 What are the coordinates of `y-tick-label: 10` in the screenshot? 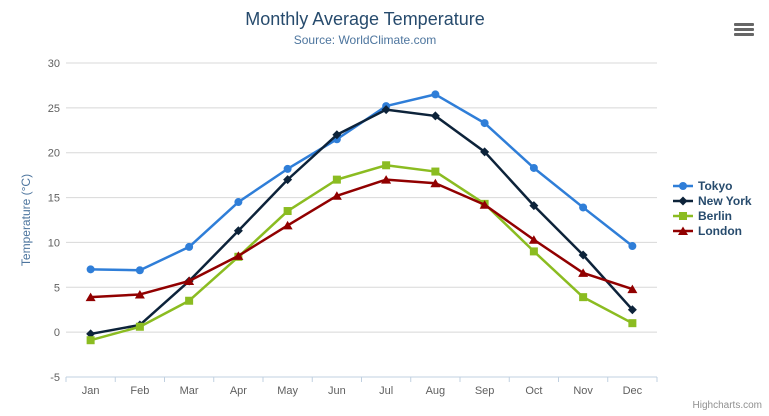 It's located at (54, 243).